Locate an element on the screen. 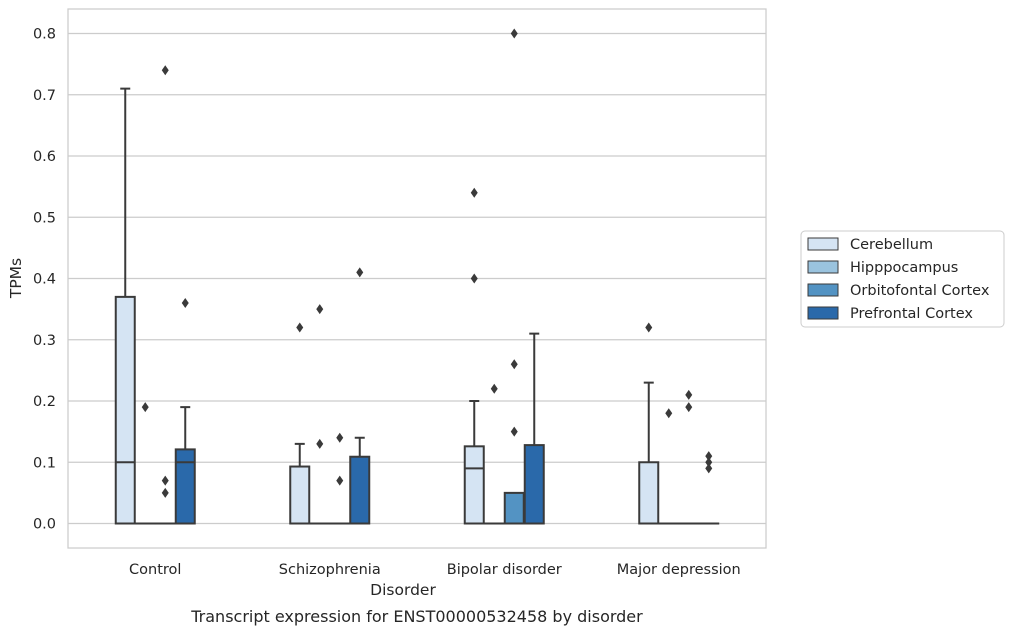 The height and width of the screenshot is (634, 1014). y-tick-label: 0.8 is located at coordinates (44, 35).